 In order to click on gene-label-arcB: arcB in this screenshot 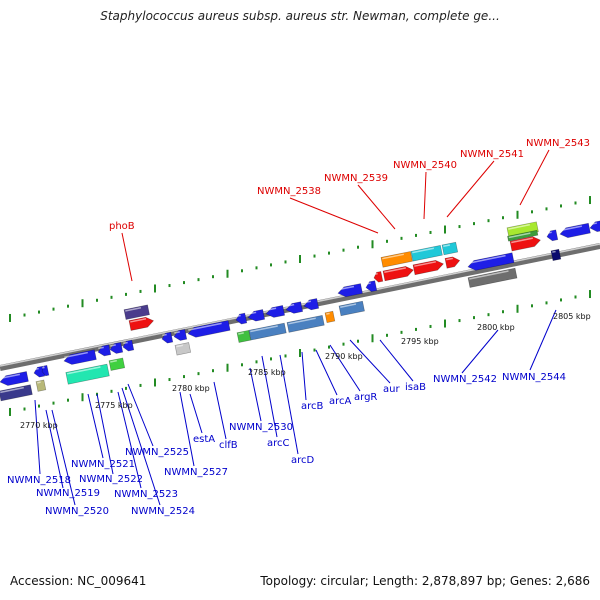, I will do `click(312, 406)`.